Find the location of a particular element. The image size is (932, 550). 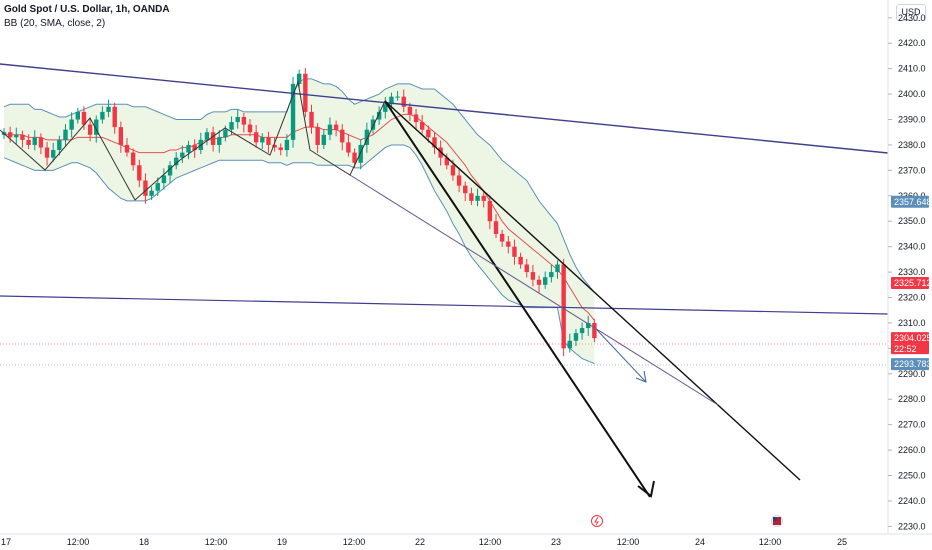

price-tag-label: 2325.712 is located at coordinates (913, 283).